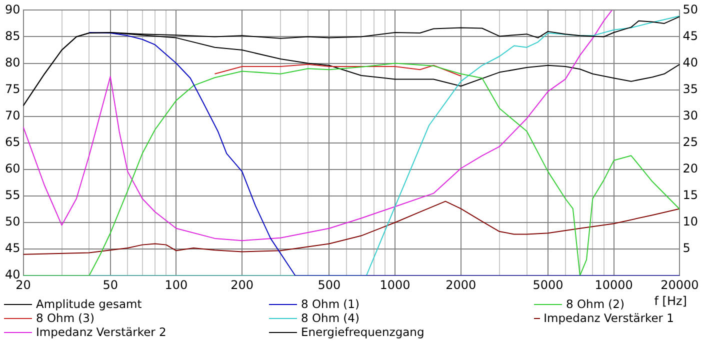 The width and height of the screenshot is (705, 341). I want to click on x-tick-label: 200, so click(242, 285).